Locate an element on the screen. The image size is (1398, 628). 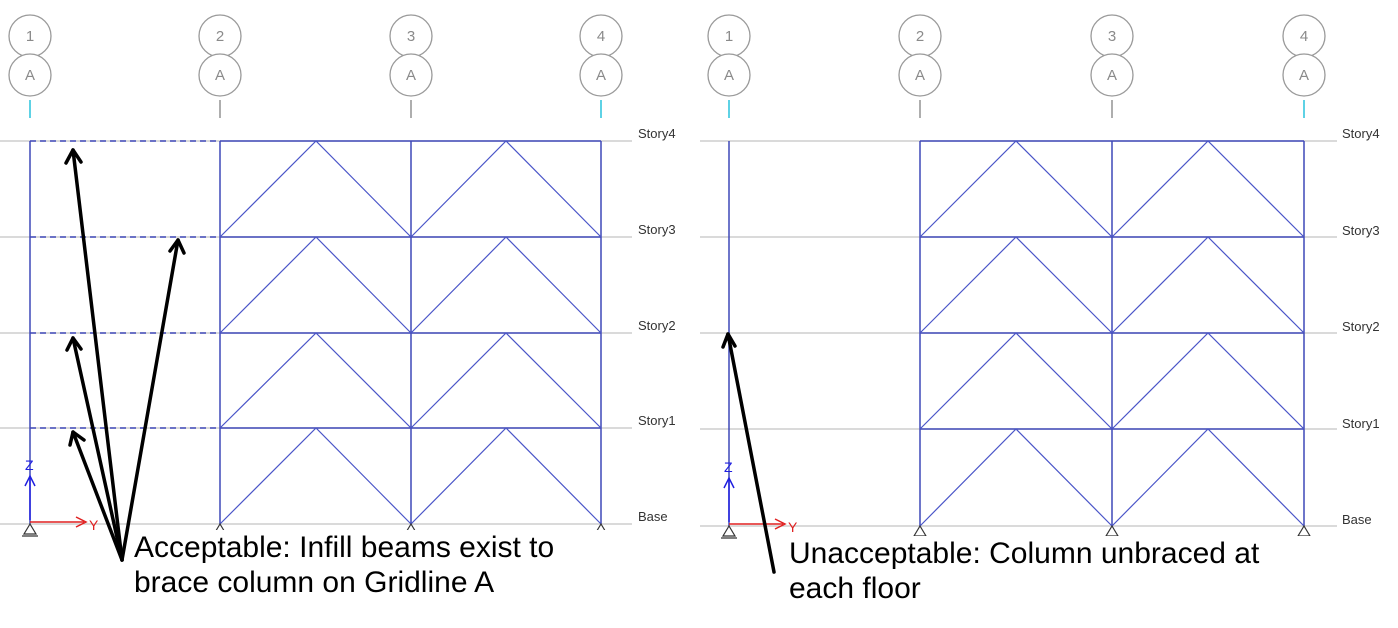
caption-line: each floor is located at coordinates (855, 588).